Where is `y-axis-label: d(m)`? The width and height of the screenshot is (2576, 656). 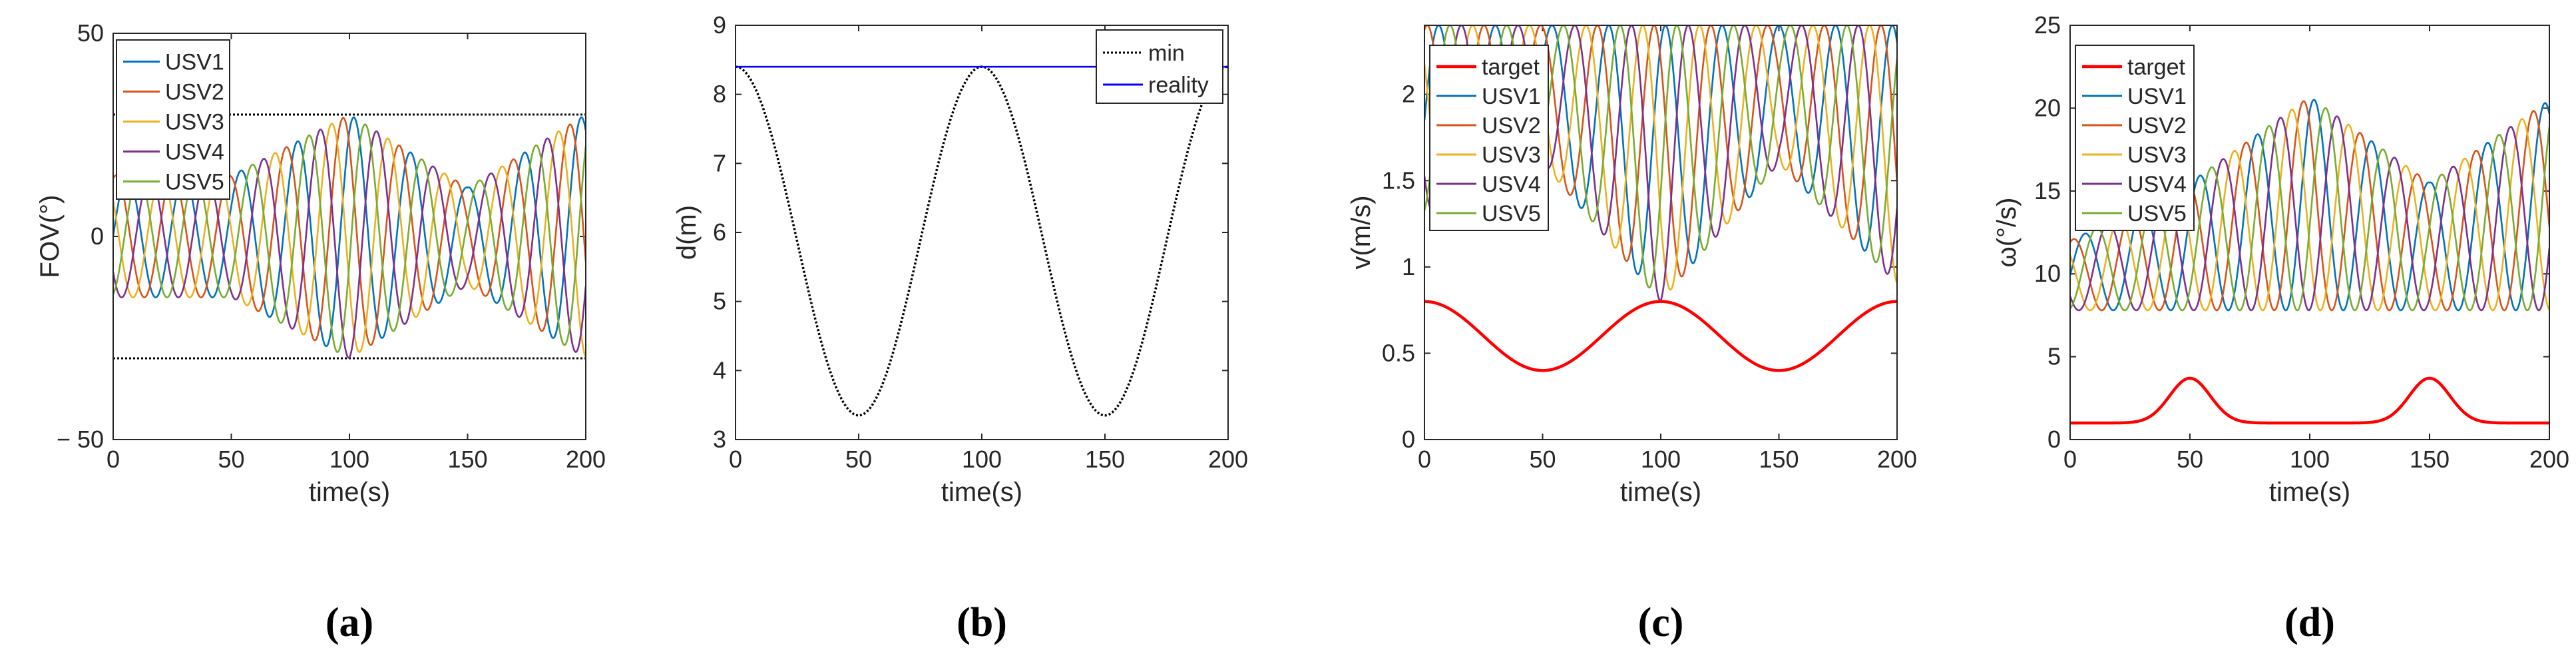 y-axis-label: d(m) is located at coordinates (687, 232).